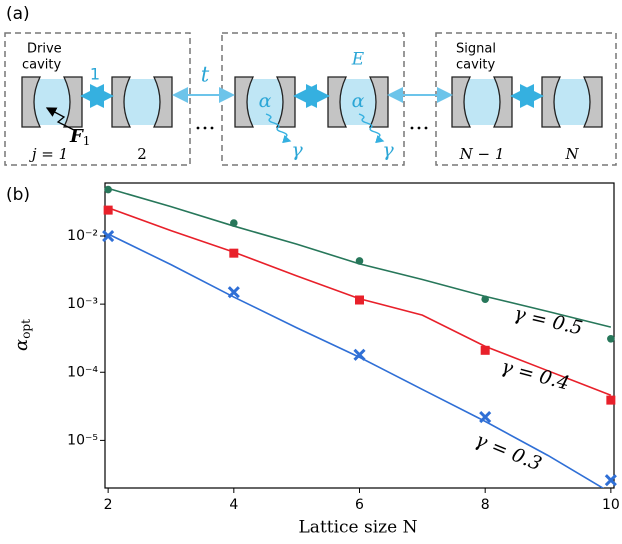 Image resolution: width=622 pixels, height=544 pixels. I want to click on x-tick-label: 4, so click(233, 505).